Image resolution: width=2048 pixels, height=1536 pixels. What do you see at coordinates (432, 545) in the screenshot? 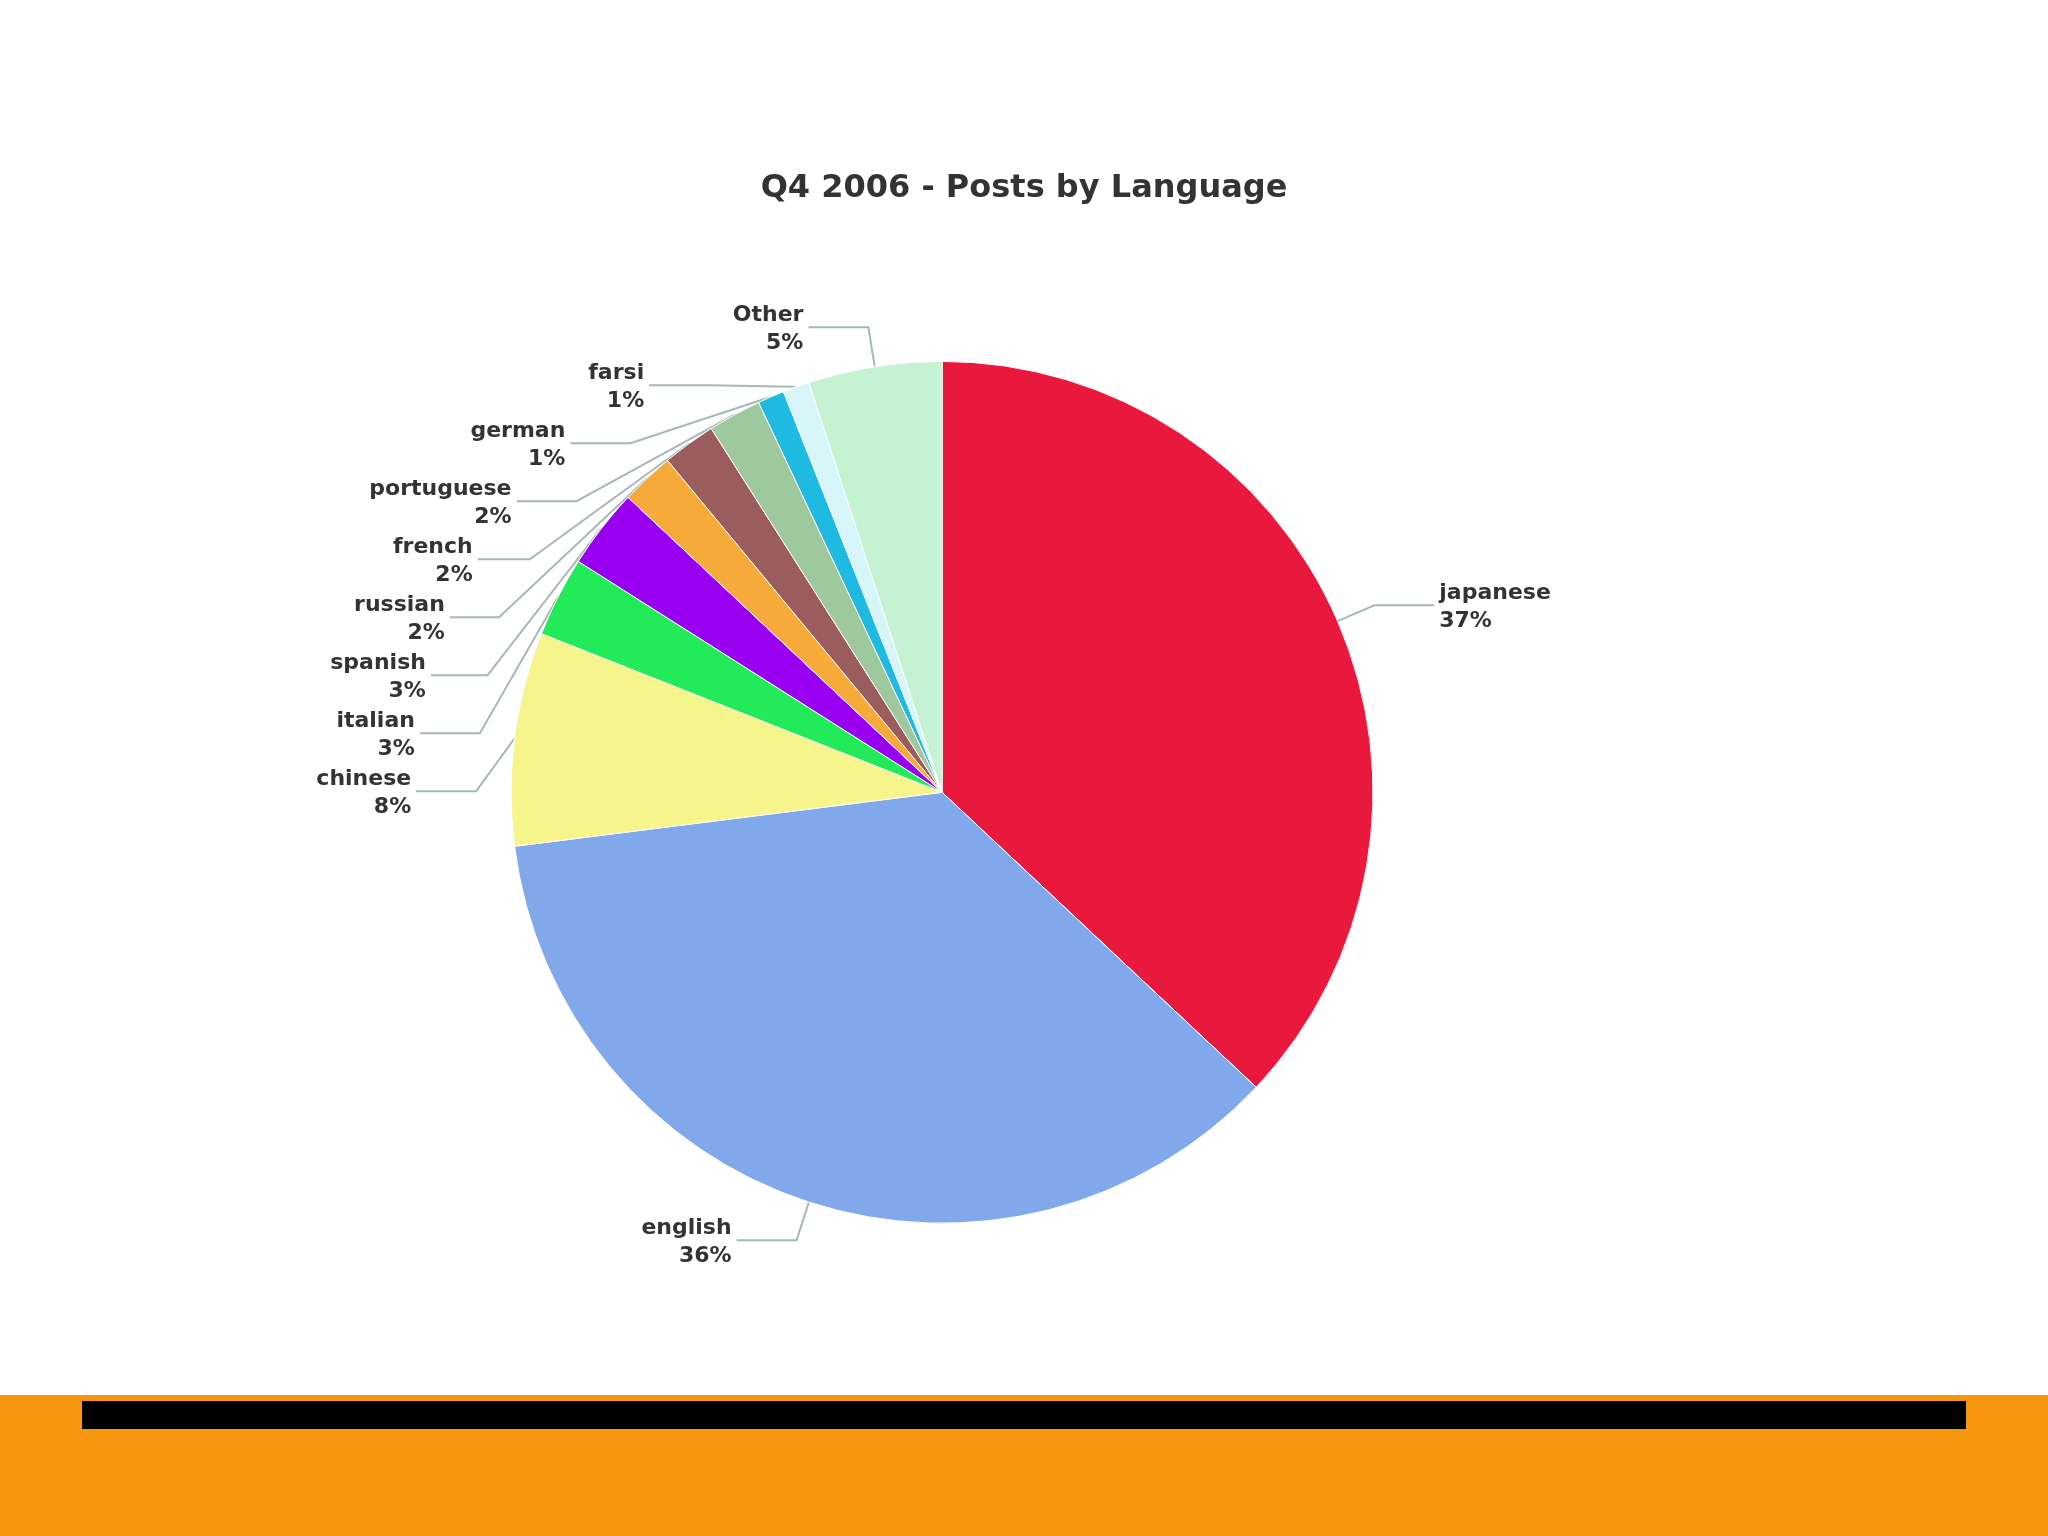
I see `slice-label: french` at bounding box center [432, 545].